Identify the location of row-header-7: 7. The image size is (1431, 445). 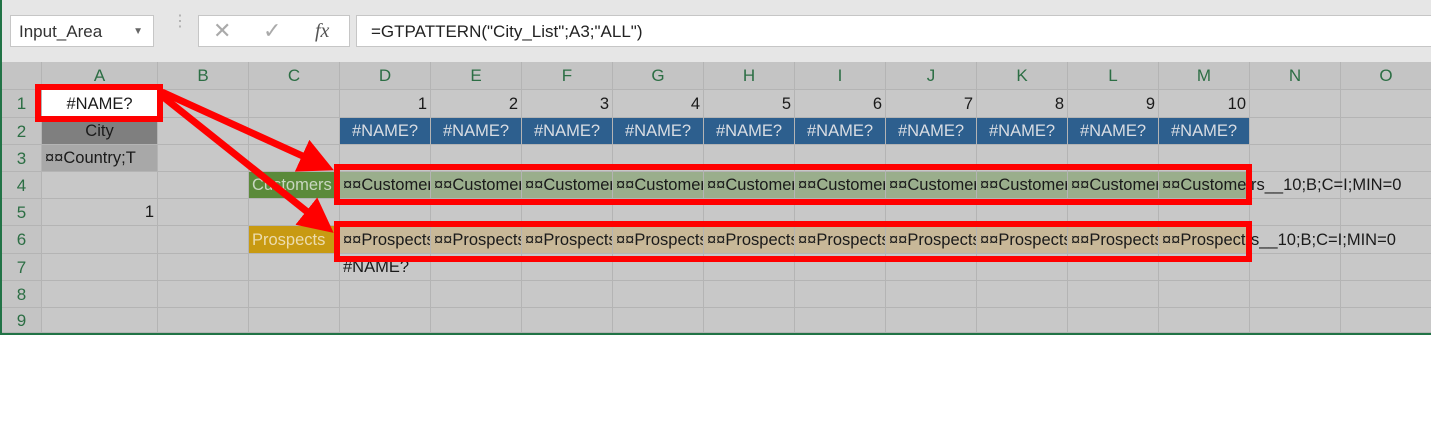
(22, 267).